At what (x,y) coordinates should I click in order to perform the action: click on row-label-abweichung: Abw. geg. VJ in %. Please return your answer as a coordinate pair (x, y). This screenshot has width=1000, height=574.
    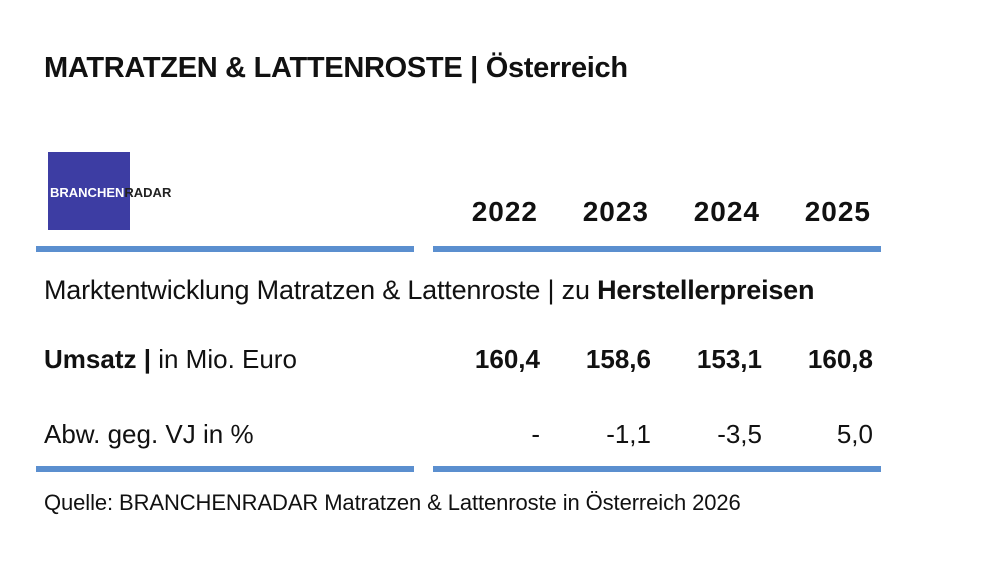
    Looking at the image, I should click on (149, 434).